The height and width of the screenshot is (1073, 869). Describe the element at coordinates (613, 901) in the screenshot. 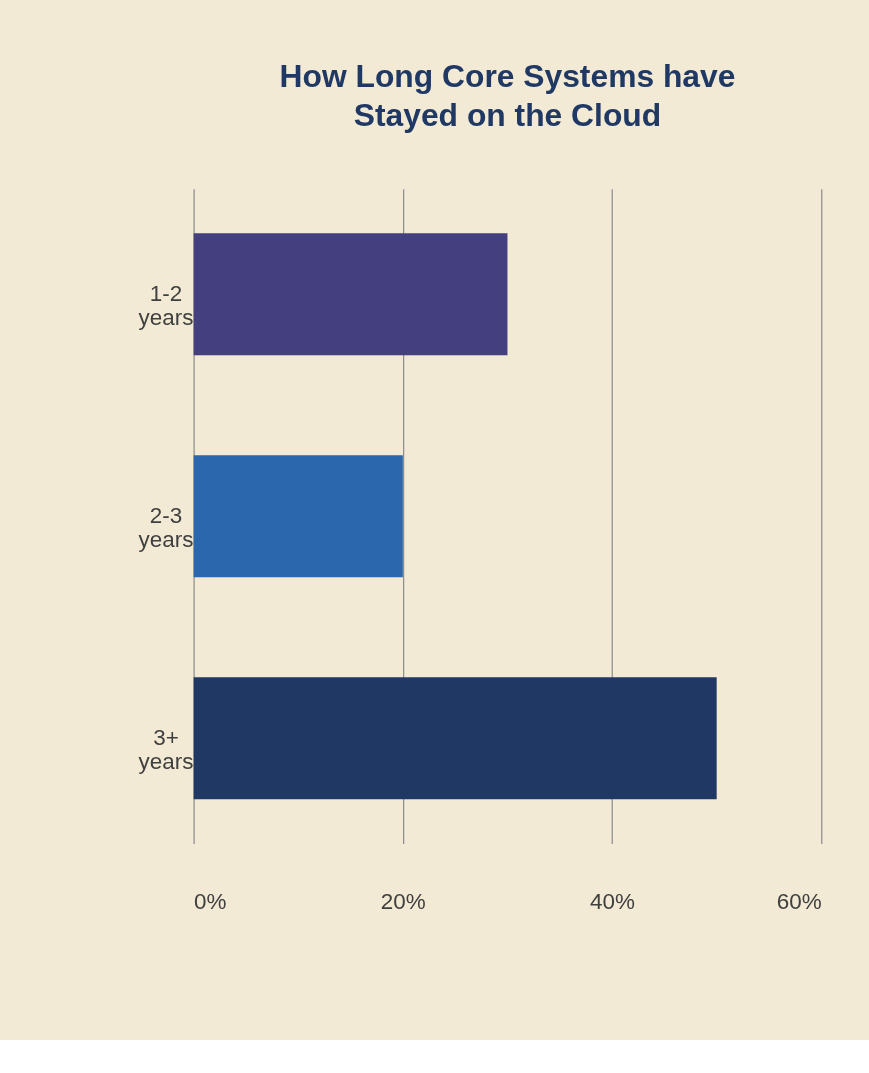

I see `x-tick-label: 40%` at that location.